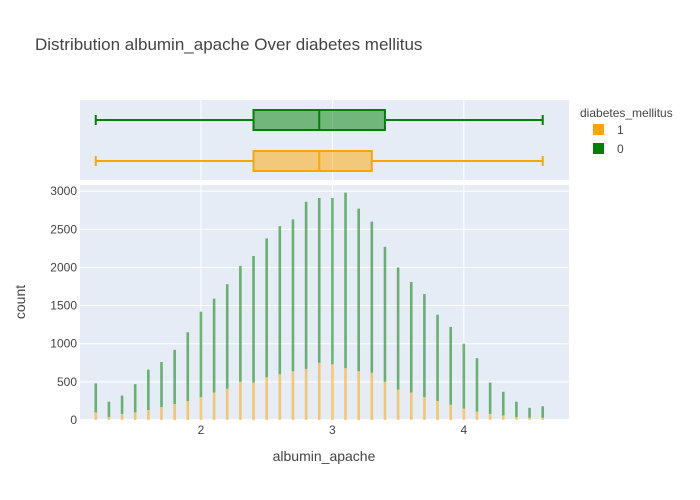 This screenshot has width=700, height=500. What do you see at coordinates (201, 430) in the screenshot?
I see `x-tick-label: 2` at bounding box center [201, 430].